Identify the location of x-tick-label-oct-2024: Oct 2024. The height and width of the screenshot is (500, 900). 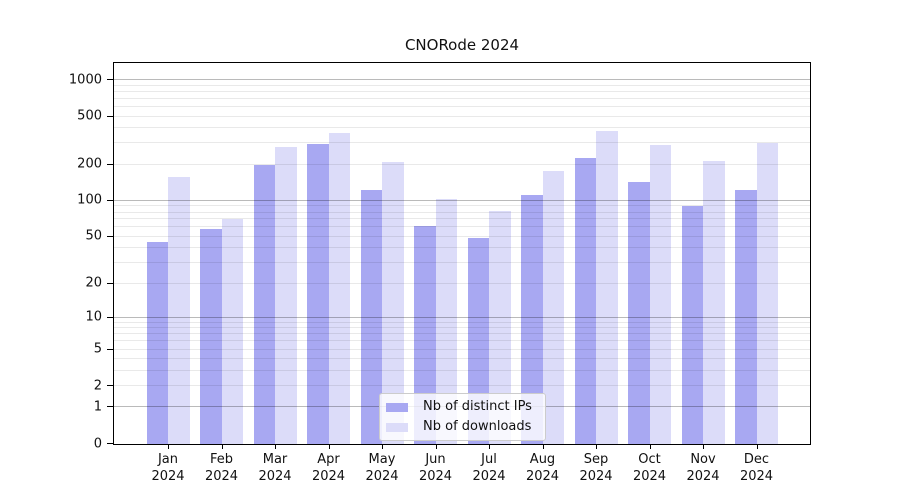
(649, 468).